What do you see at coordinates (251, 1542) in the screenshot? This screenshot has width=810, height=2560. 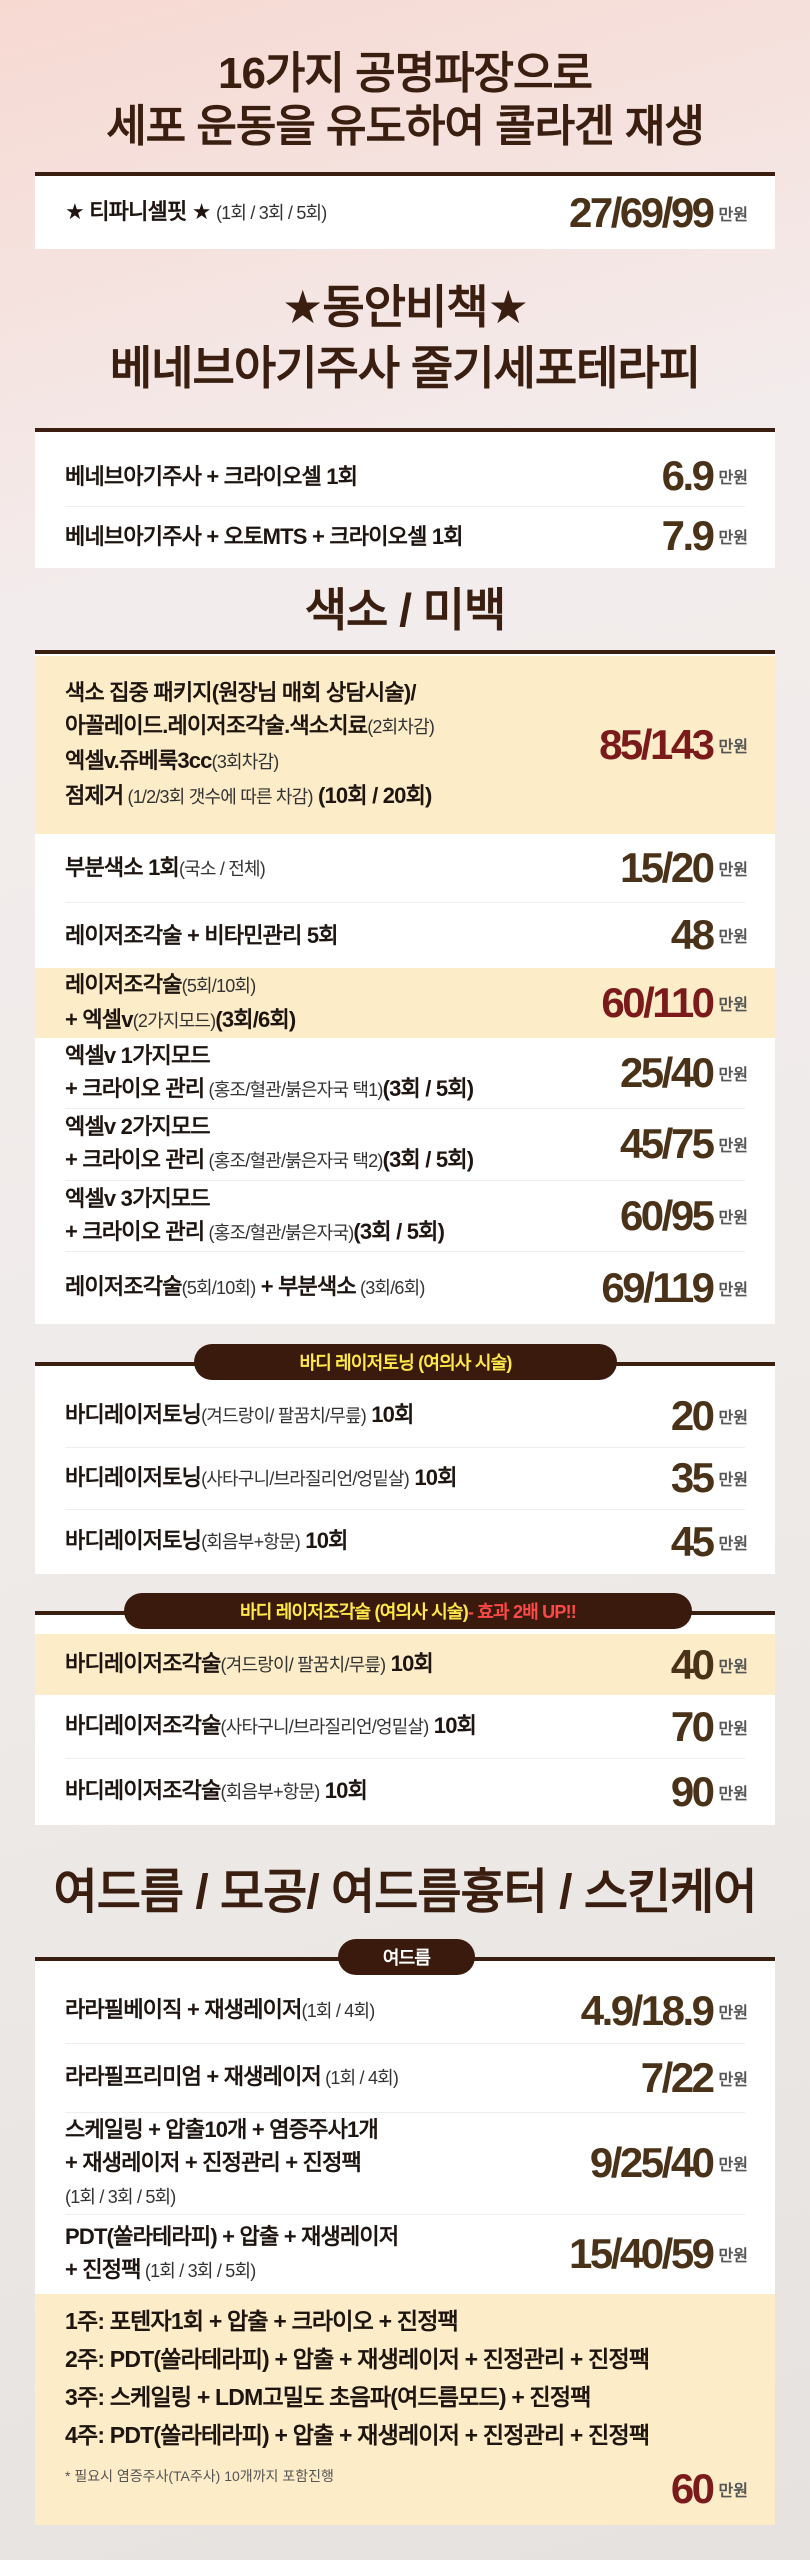 I see `detail-text: (회음부+항문)` at bounding box center [251, 1542].